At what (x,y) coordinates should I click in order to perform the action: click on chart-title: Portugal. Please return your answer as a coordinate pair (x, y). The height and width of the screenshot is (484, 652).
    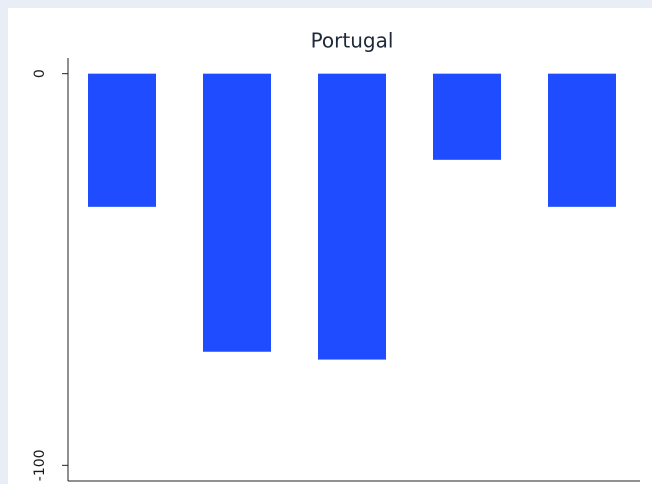
    Looking at the image, I should click on (352, 41).